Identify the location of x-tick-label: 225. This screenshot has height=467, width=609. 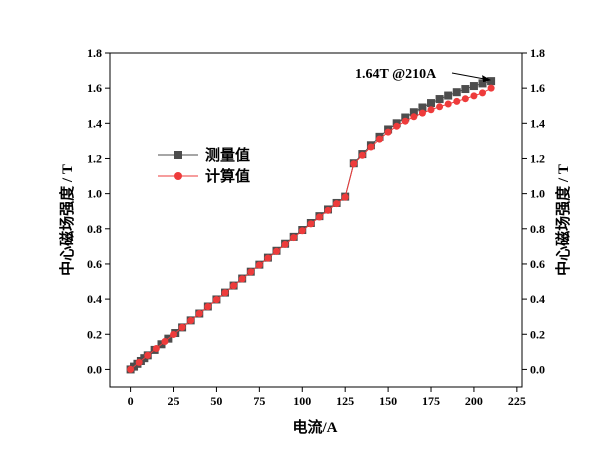
(517, 401).